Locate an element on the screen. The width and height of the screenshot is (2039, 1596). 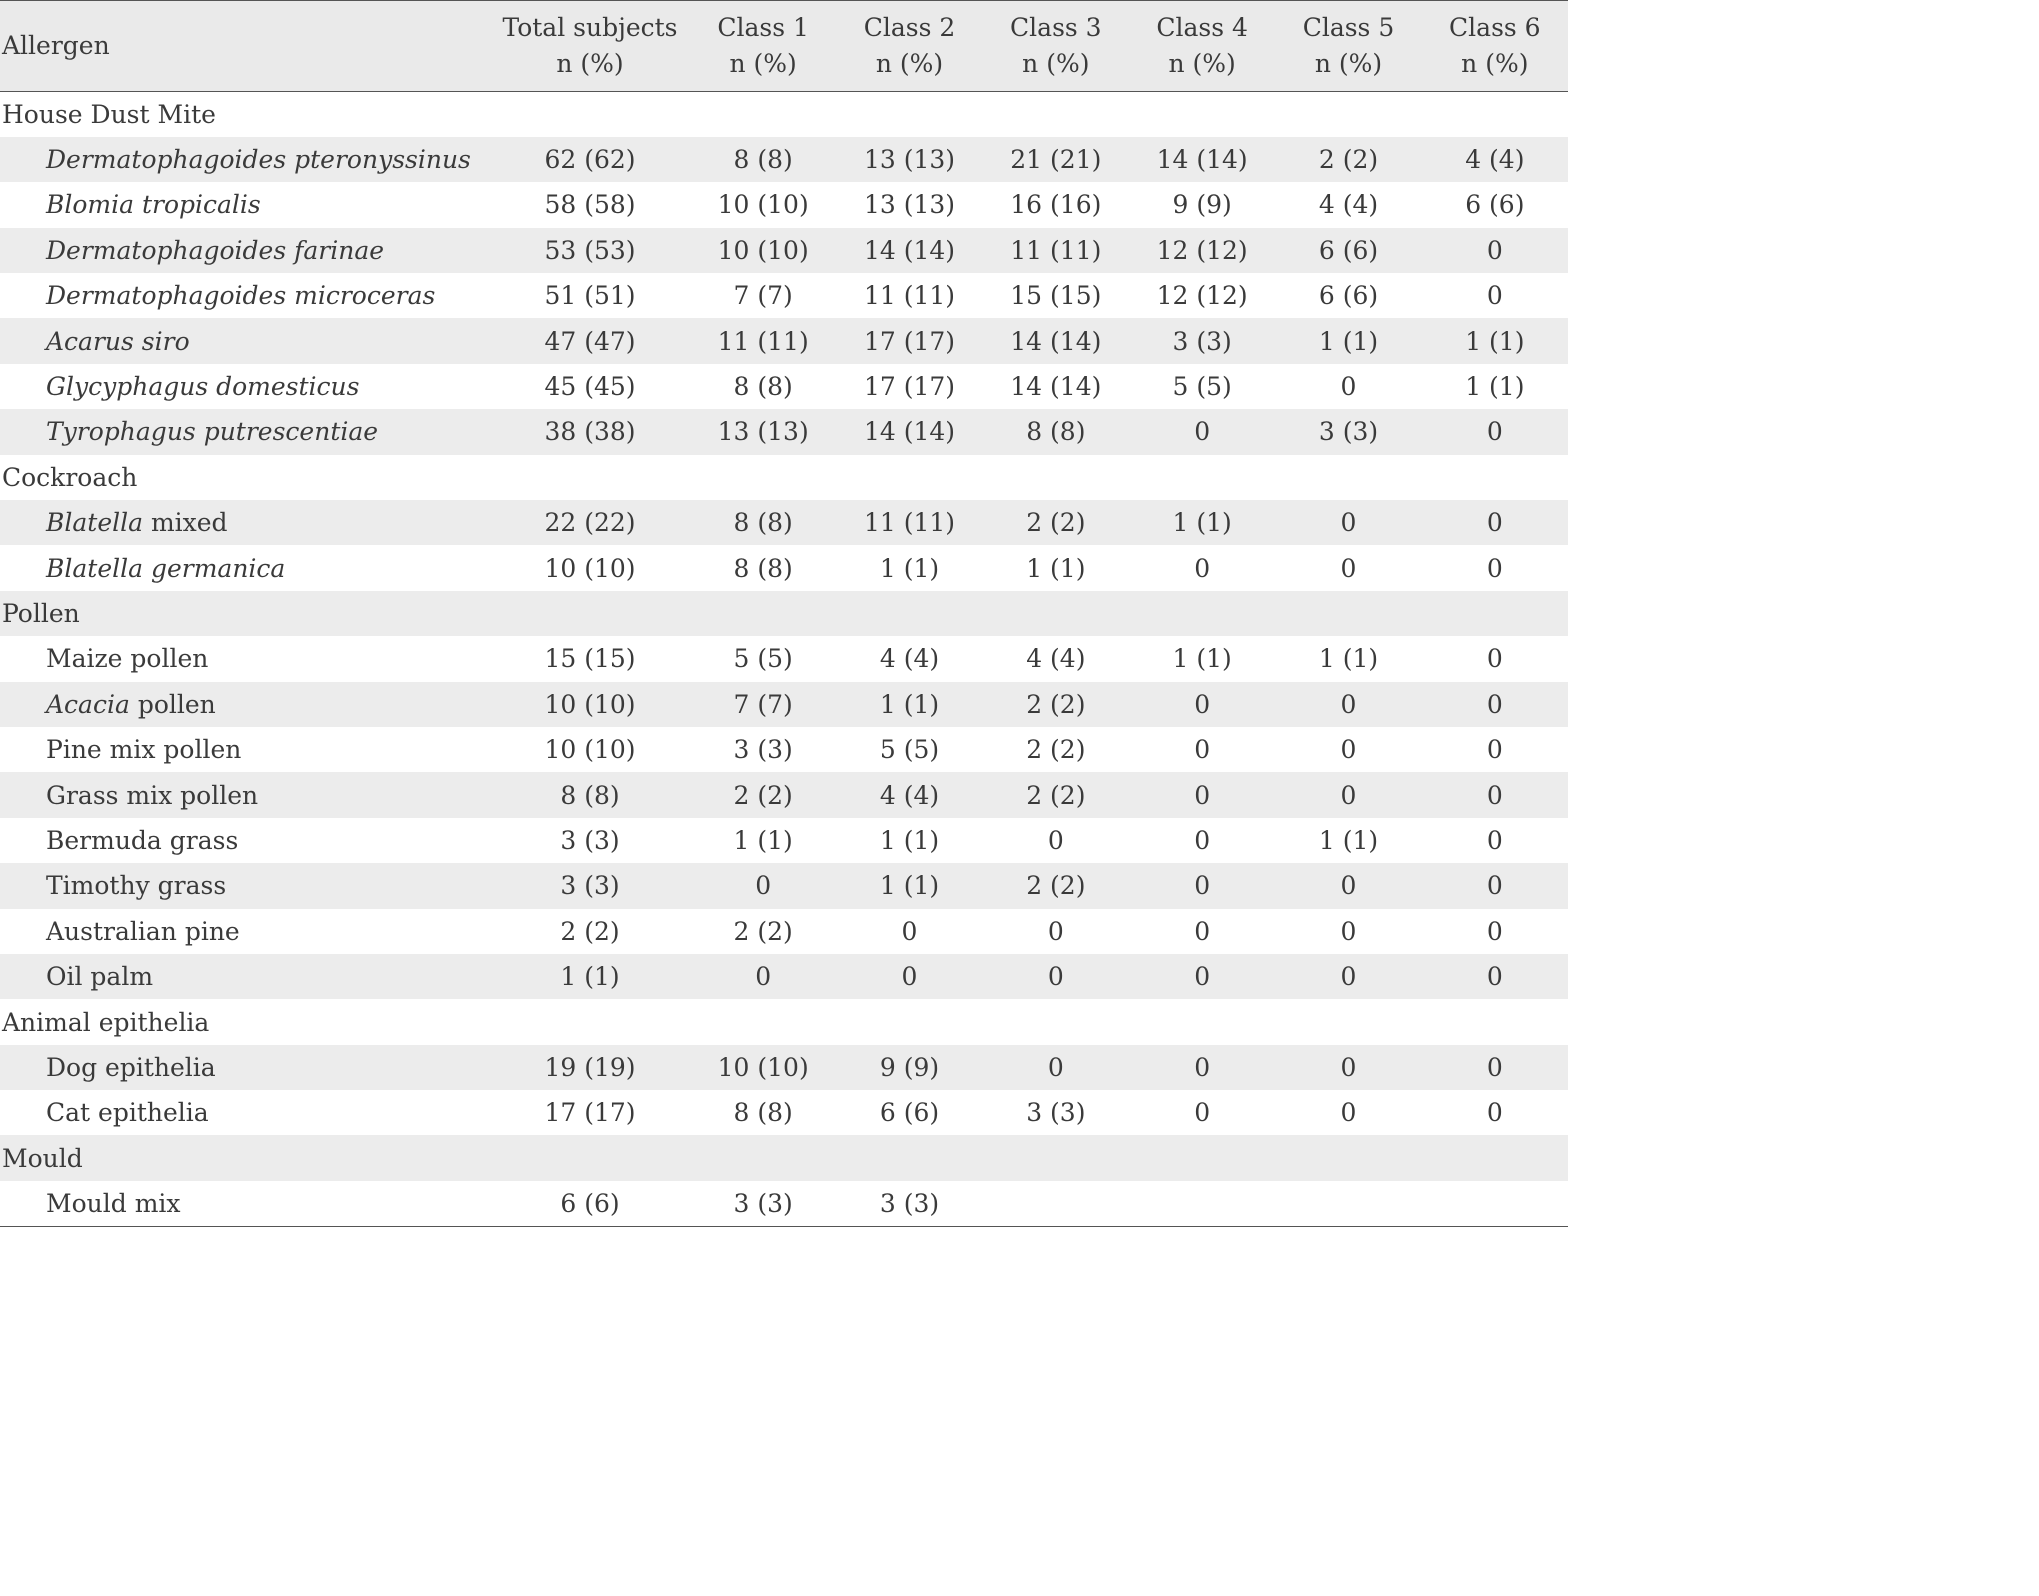
allergen-name: Tyrophagus putrescentiae is located at coordinates (245, 432).